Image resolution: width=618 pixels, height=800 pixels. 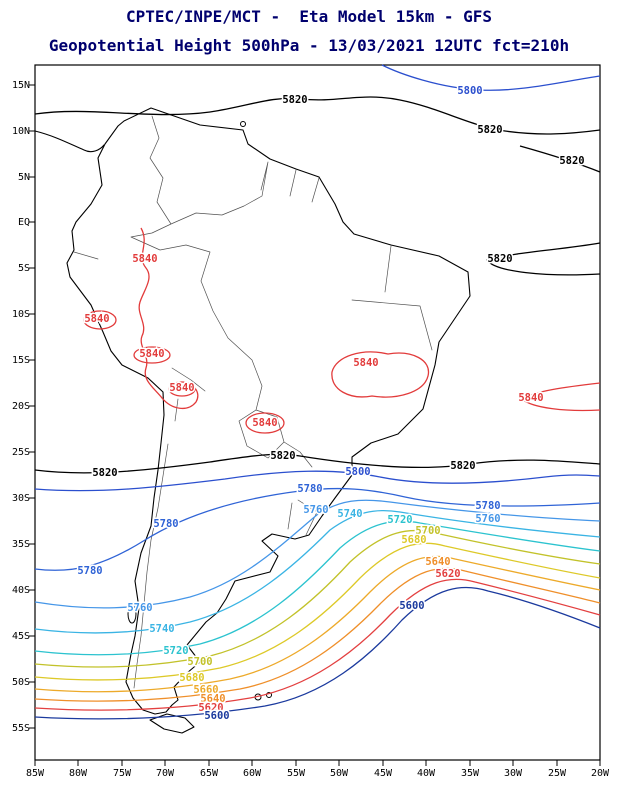 I want to click on lon-ticks, so click(x=317, y=763).